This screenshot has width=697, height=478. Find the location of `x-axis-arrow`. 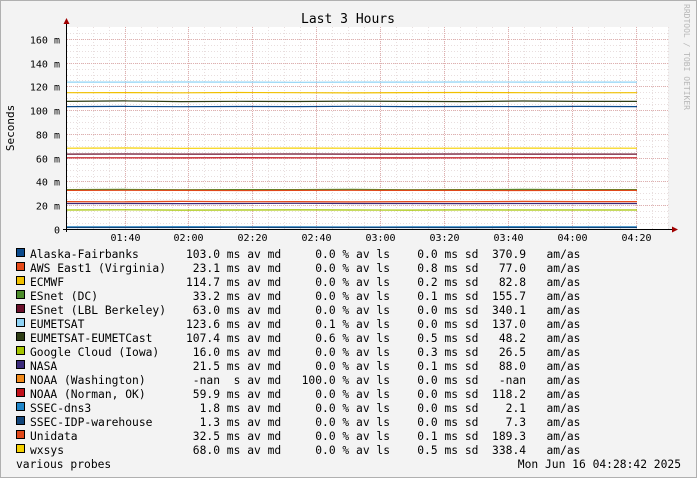

x-axis-arrow is located at coordinates (675, 229).